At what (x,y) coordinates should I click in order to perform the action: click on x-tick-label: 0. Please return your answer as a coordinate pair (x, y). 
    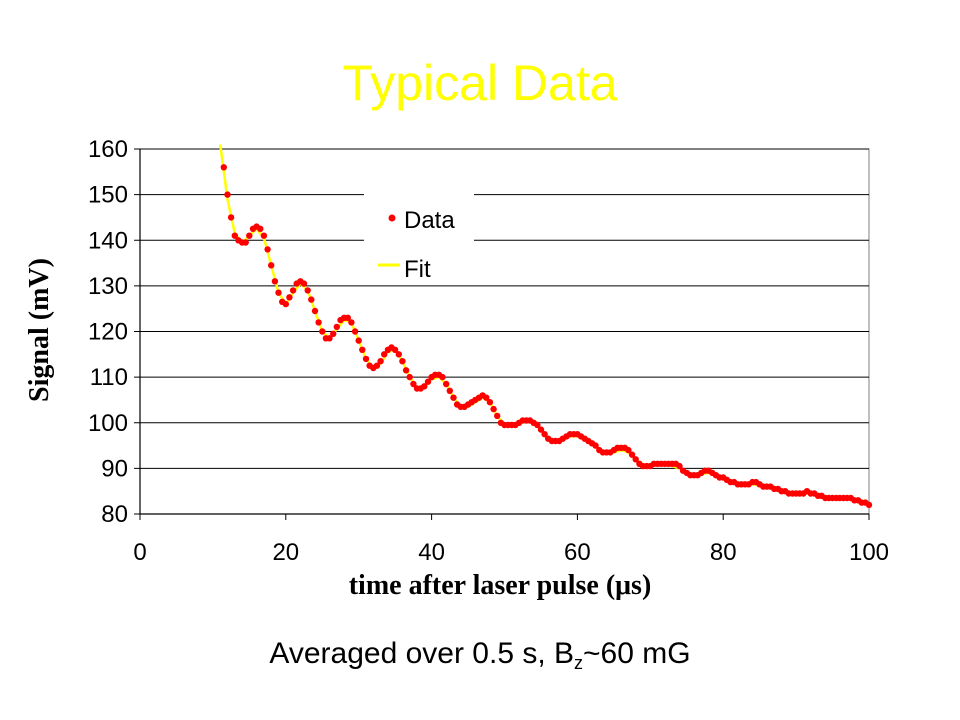
    Looking at the image, I should click on (139, 552).